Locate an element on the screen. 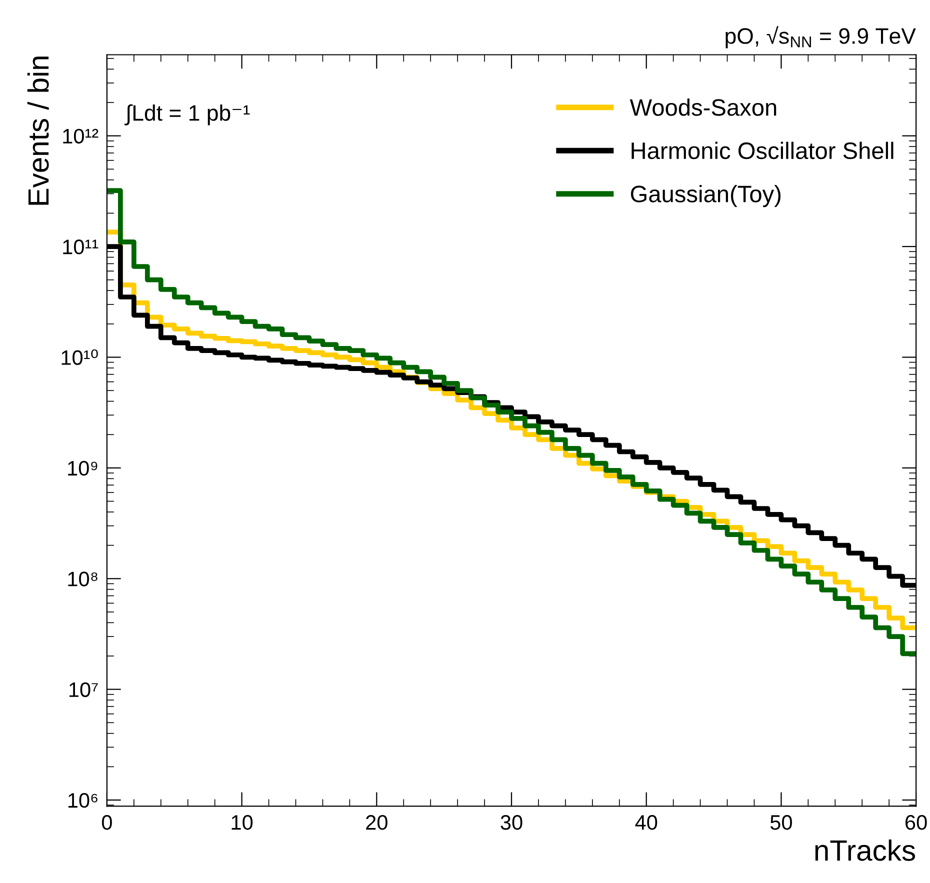 Image resolution: width=930 pixels, height=883 pixels. x-tick-label: 60 is located at coordinates (916, 822).